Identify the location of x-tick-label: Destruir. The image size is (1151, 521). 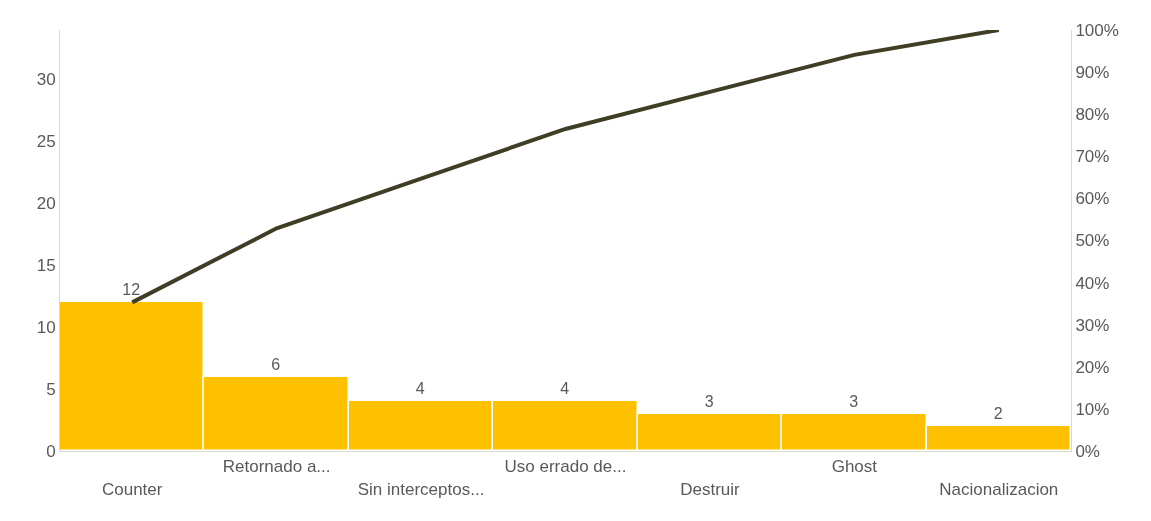
(710, 489).